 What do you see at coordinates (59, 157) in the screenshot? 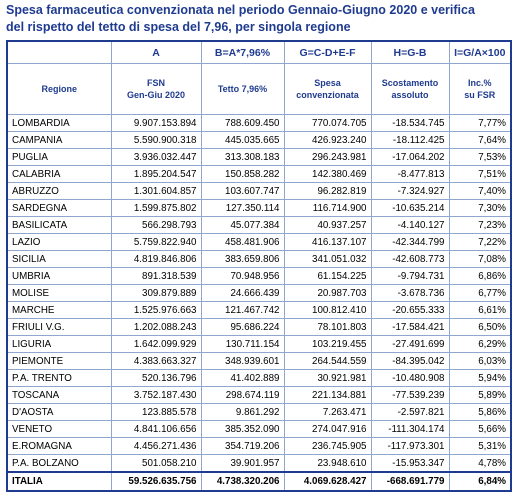
I see `region-cell: PUGLIA` at bounding box center [59, 157].